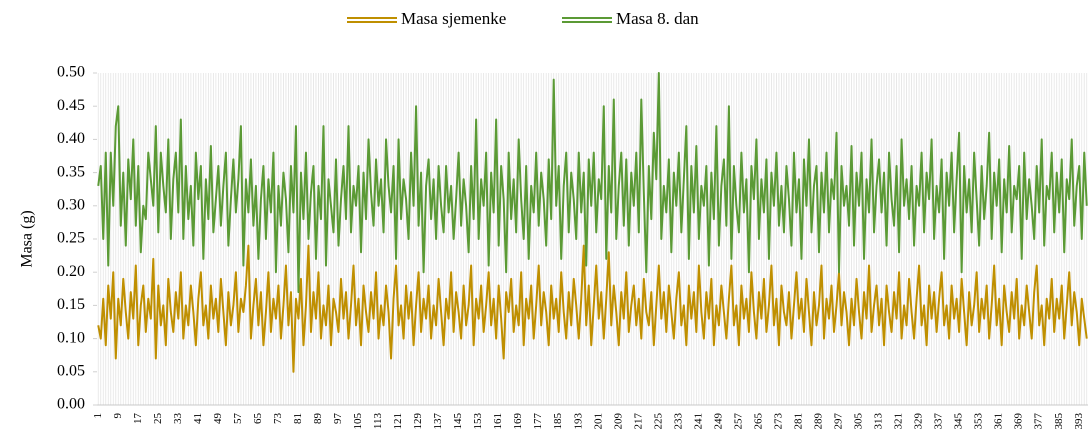 This screenshot has width=1088, height=437. What do you see at coordinates (758, 421) in the screenshot?
I see `x-tick-label: 265` at bounding box center [758, 421].